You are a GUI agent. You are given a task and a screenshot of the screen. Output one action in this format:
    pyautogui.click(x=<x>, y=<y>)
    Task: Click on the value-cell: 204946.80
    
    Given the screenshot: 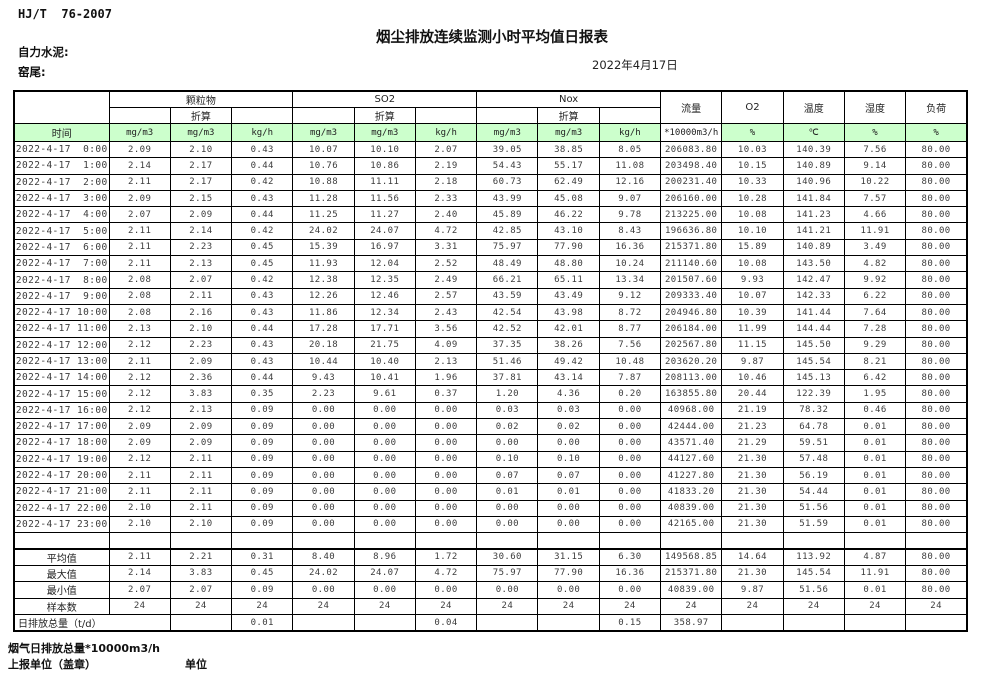 What is the action you would take?
    pyautogui.click(x=691, y=312)
    